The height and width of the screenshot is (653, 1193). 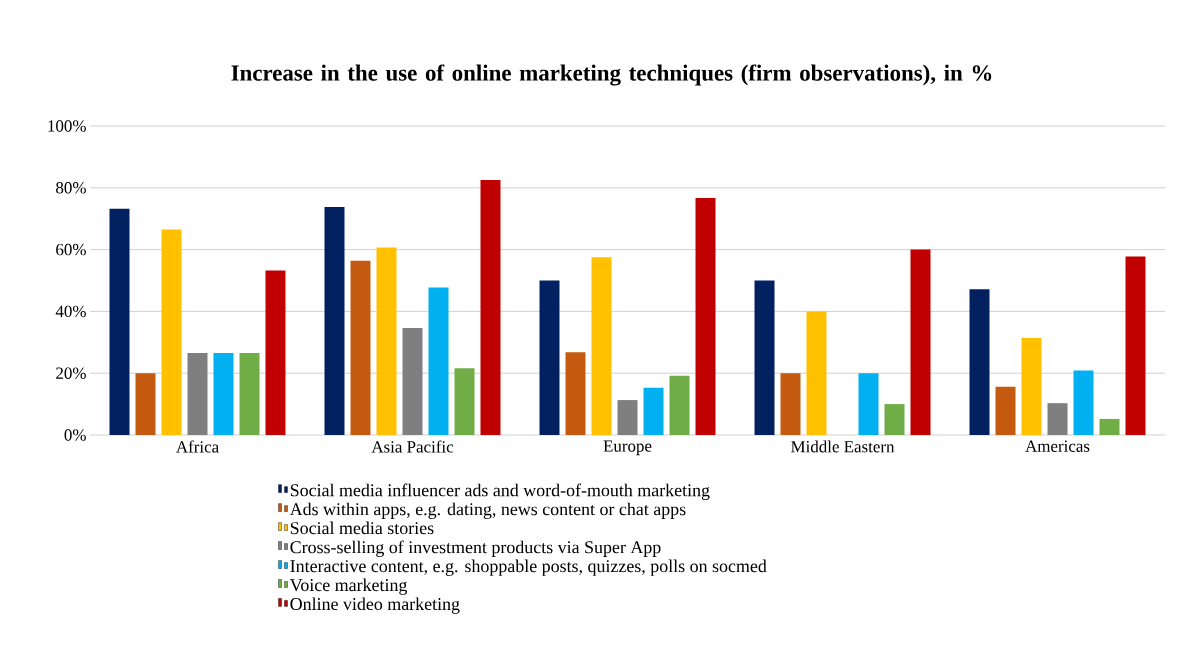 I want to click on legend-label: Cross-selling of investment products via Super App, so click(x=475, y=548).